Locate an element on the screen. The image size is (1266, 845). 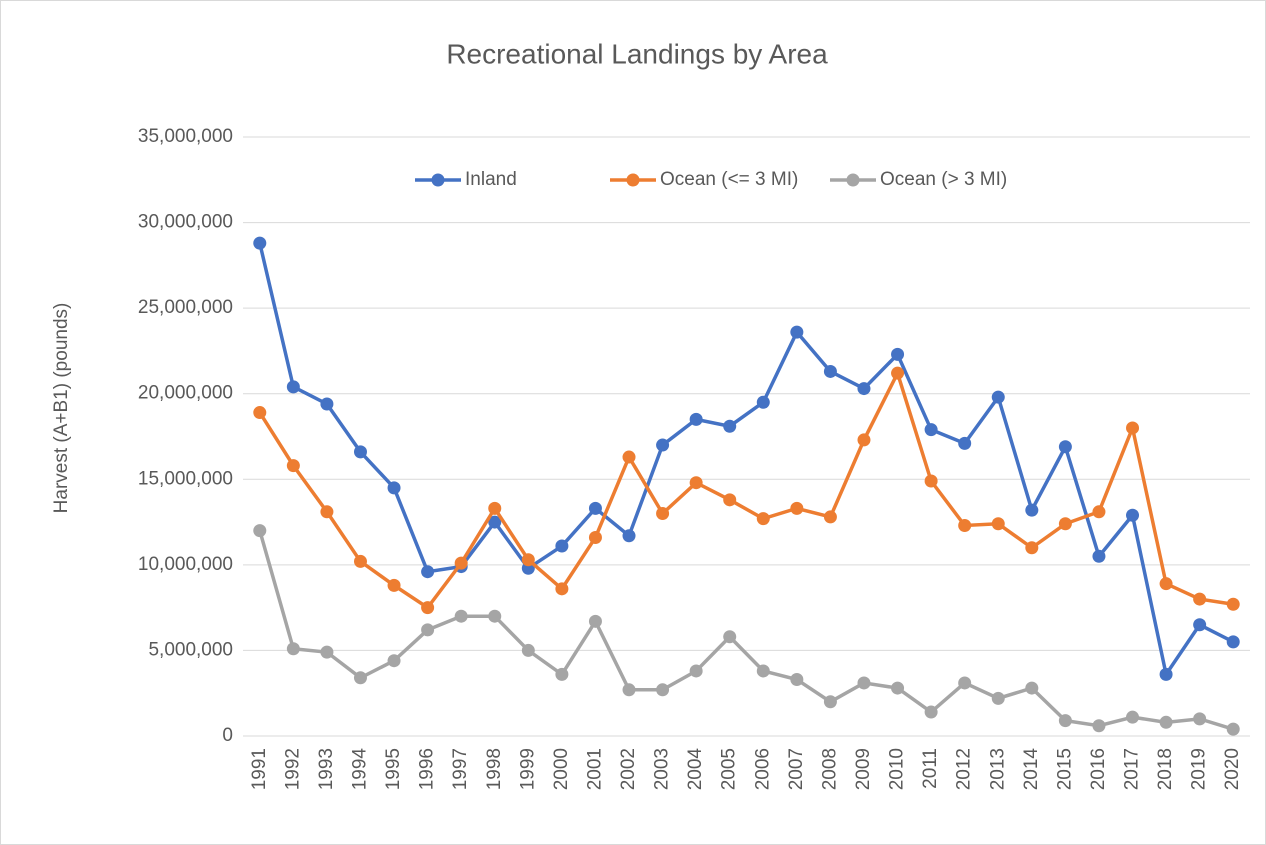
x-tick-label: 2009 is located at coordinates (863, 769).